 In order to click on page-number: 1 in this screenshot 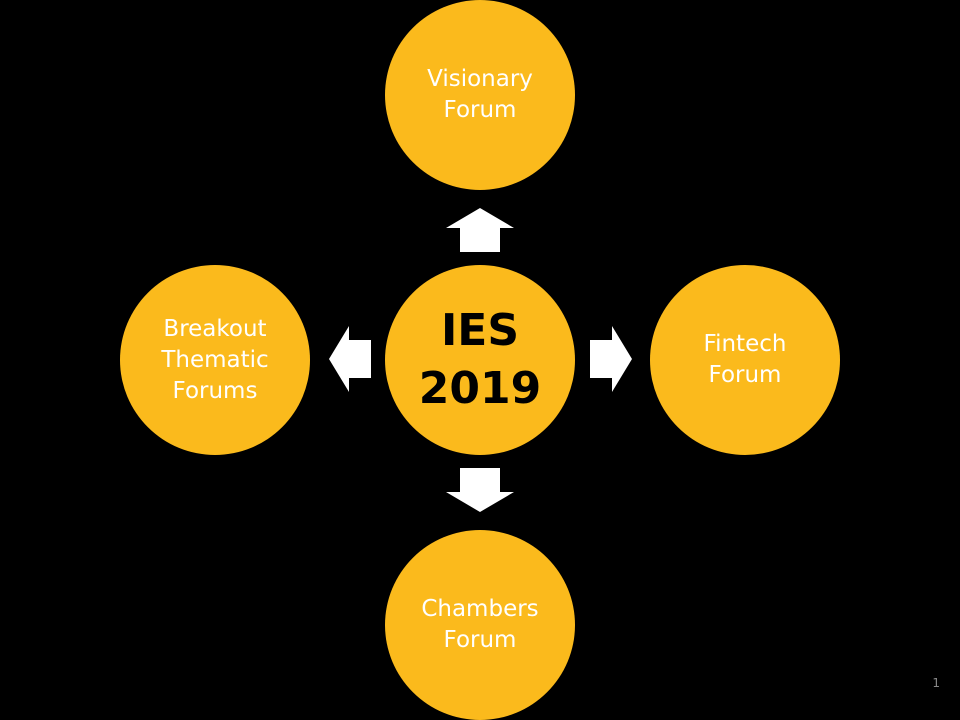, I will do `click(936, 683)`.